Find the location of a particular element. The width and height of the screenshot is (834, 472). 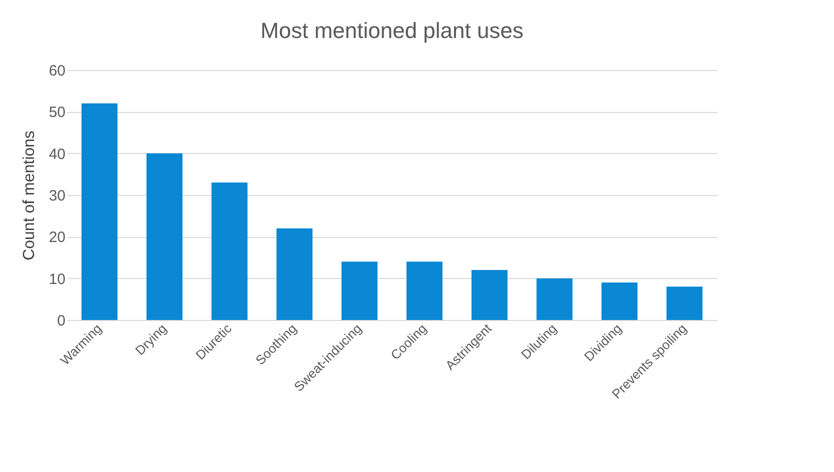

y-tick-label: 20 is located at coordinates (57, 237).